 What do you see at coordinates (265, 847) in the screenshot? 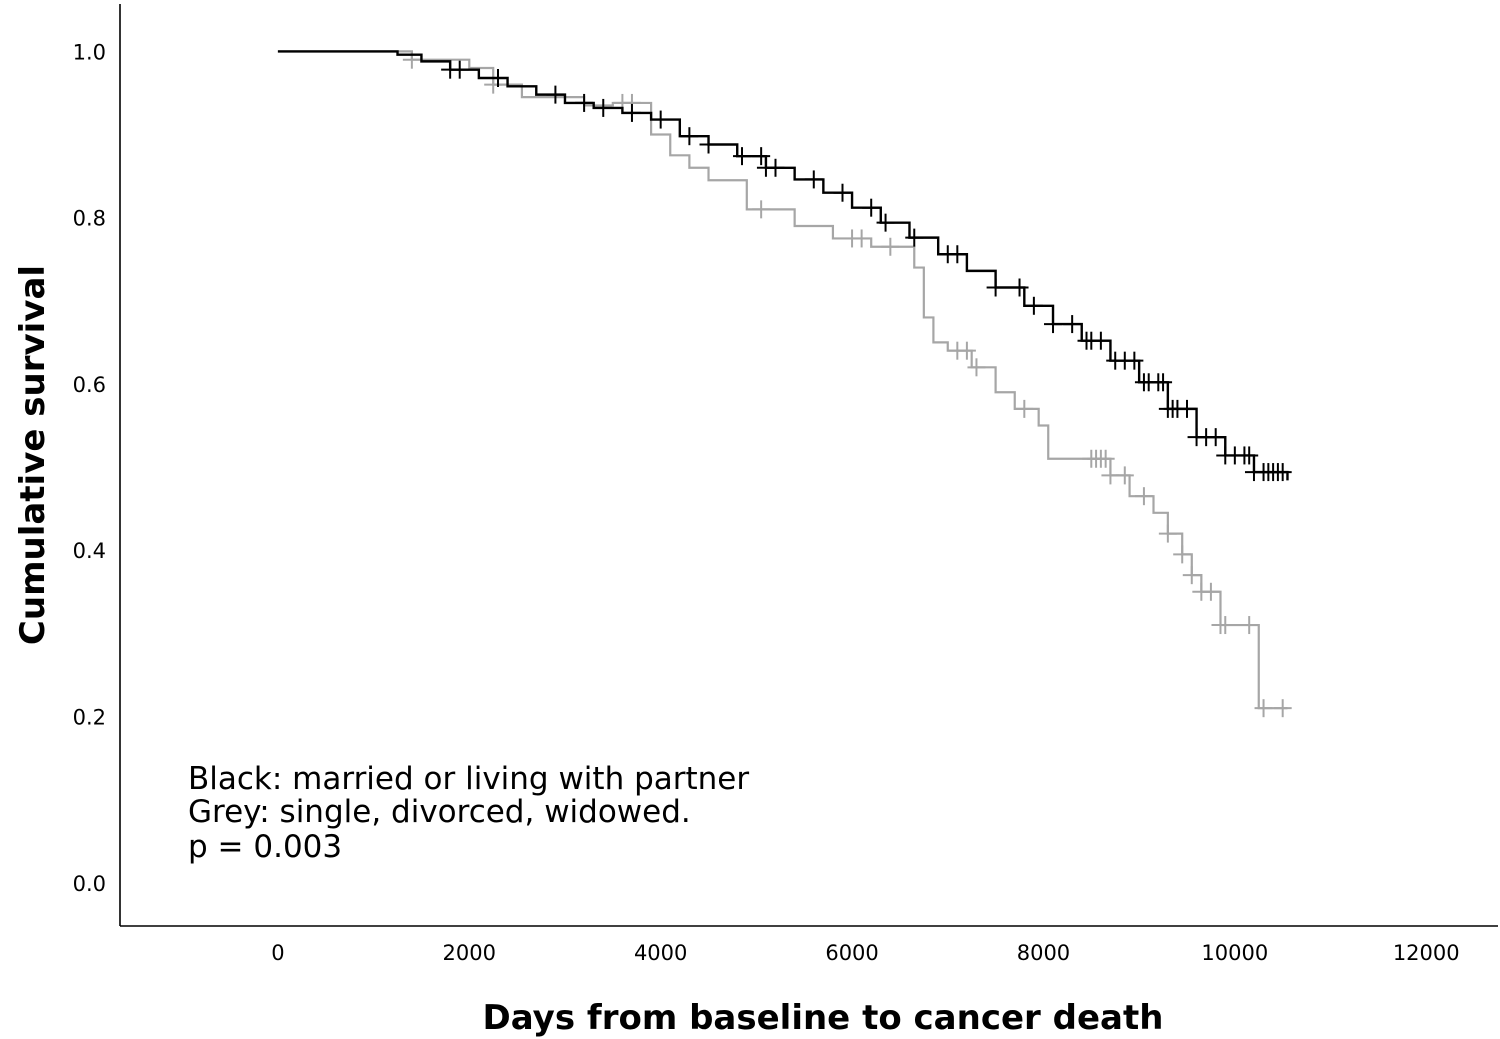
I see `p-value-note: p = 0.003` at bounding box center [265, 847].